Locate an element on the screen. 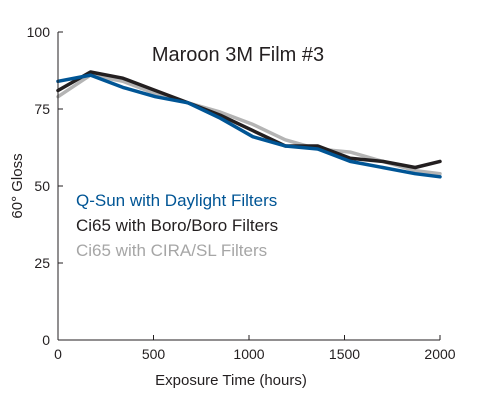 Image resolution: width=480 pixels, height=415 pixels. legend-entry-ci65-boro: Ci65 with Boro/Boro Filters is located at coordinates (177, 225).